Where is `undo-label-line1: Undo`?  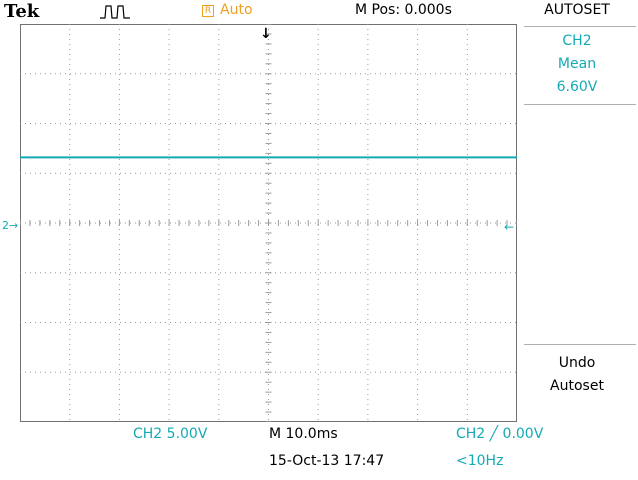 undo-label-line1: Undo is located at coordinates (577, 363).